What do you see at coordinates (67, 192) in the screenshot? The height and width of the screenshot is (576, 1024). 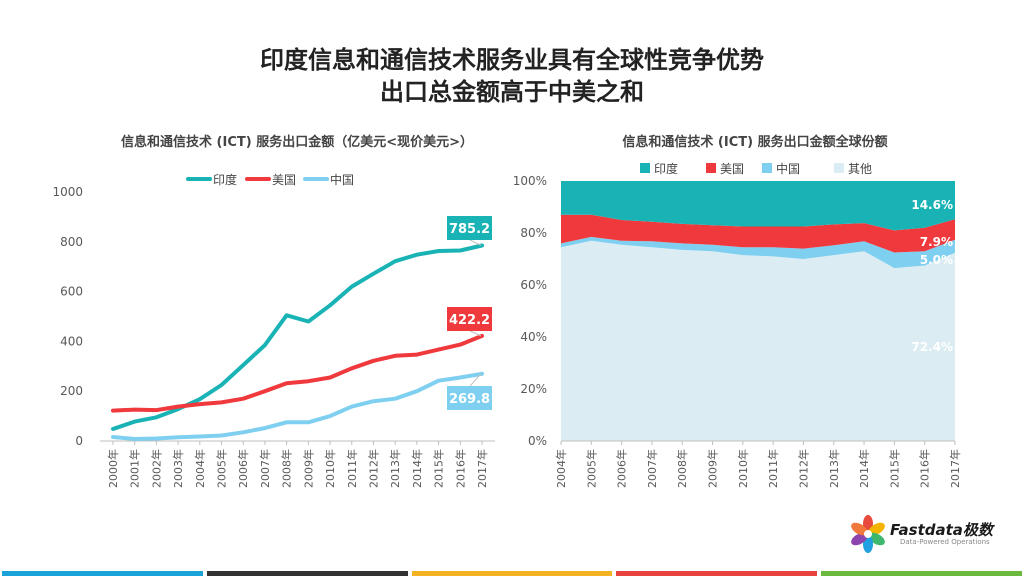 I see `y-tick-label: 1000` at bounding box center [67, 192].